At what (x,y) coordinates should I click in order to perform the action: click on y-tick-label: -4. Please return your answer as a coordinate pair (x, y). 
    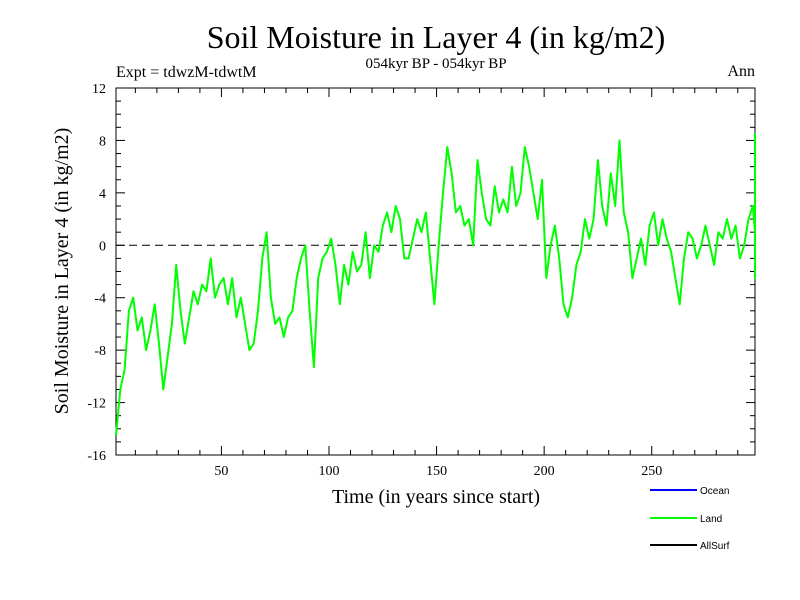
    Looking at the image, I should click on (100, 299).